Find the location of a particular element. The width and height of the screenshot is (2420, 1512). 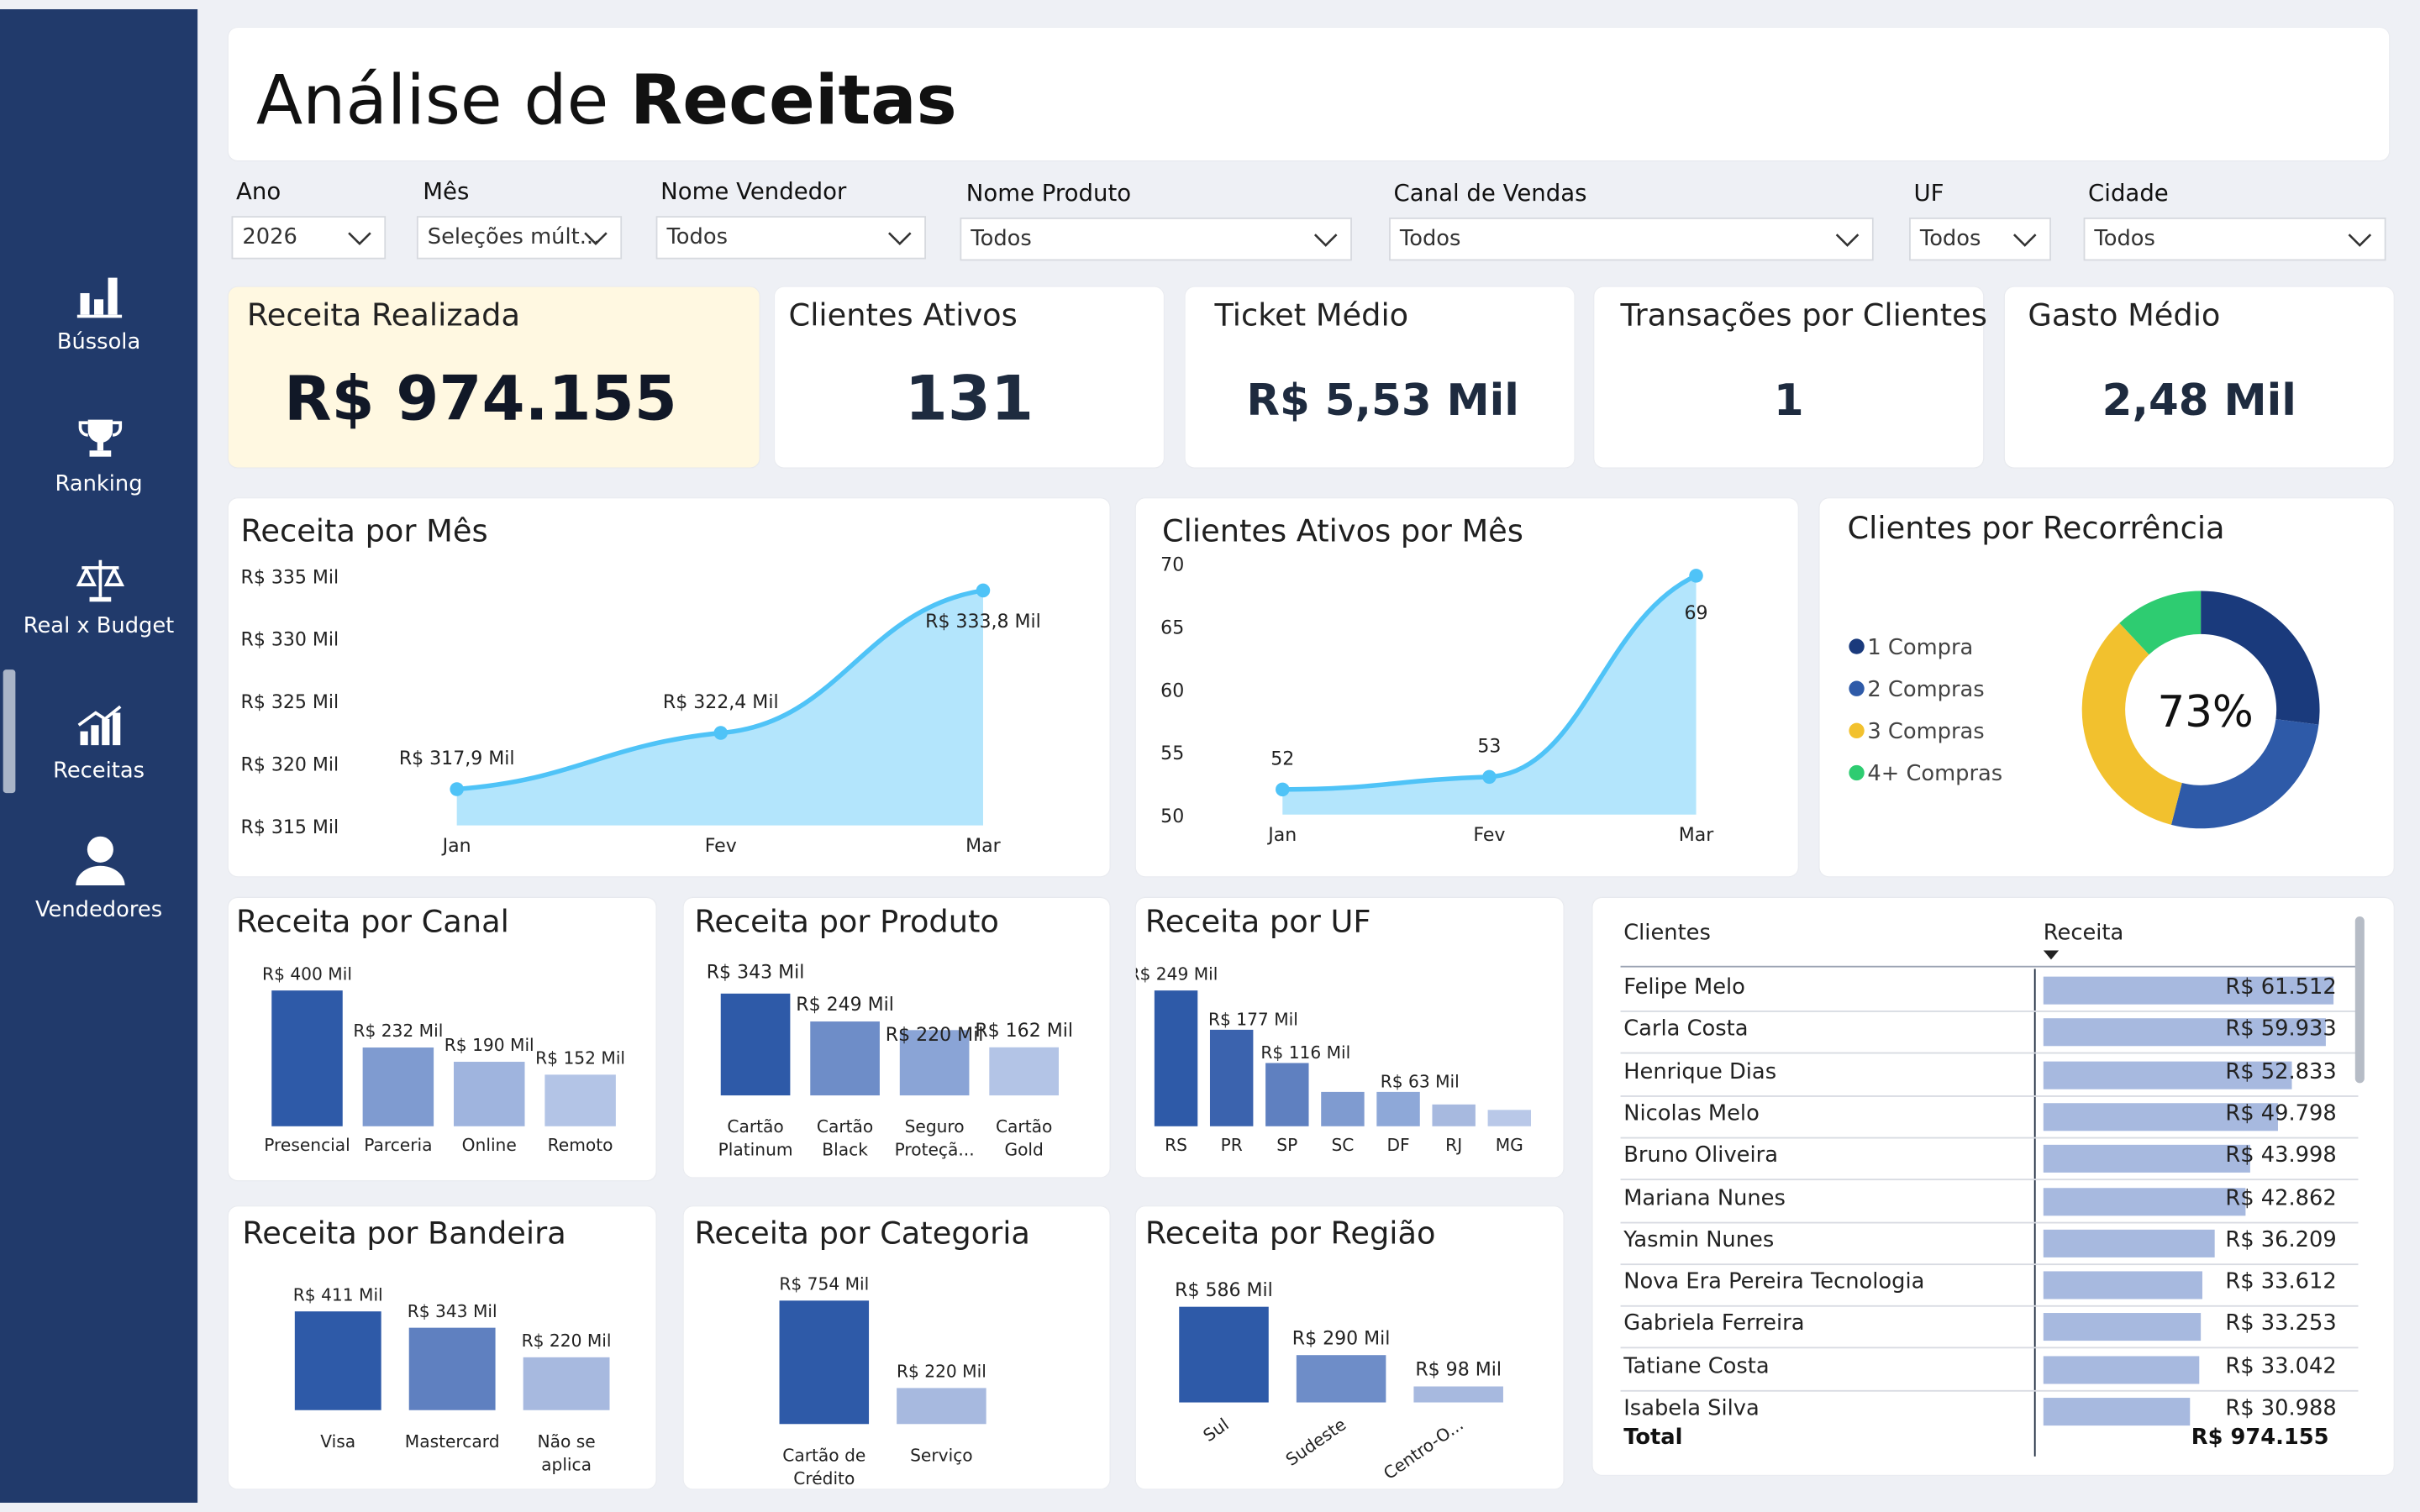

x-tick-label: PR is located at coordinates (1232, 1145).